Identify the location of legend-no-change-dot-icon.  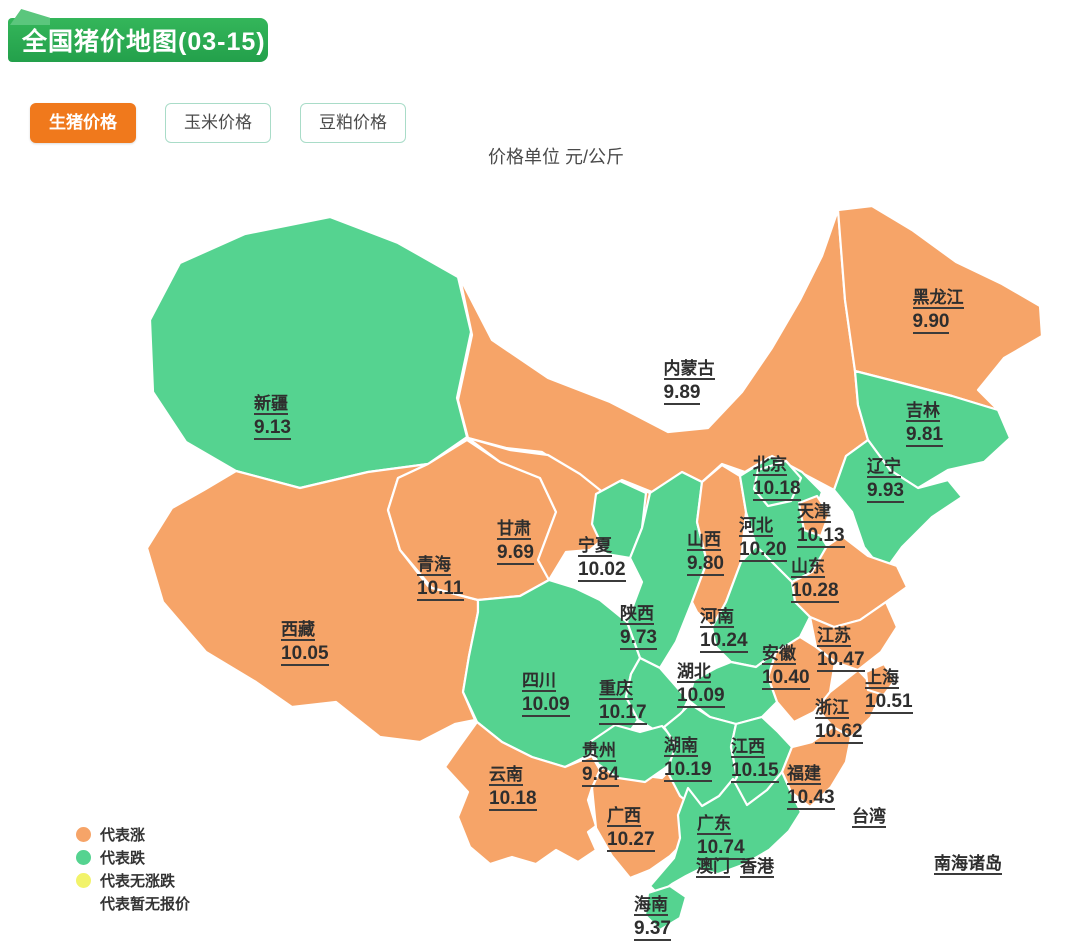
(83, 880).